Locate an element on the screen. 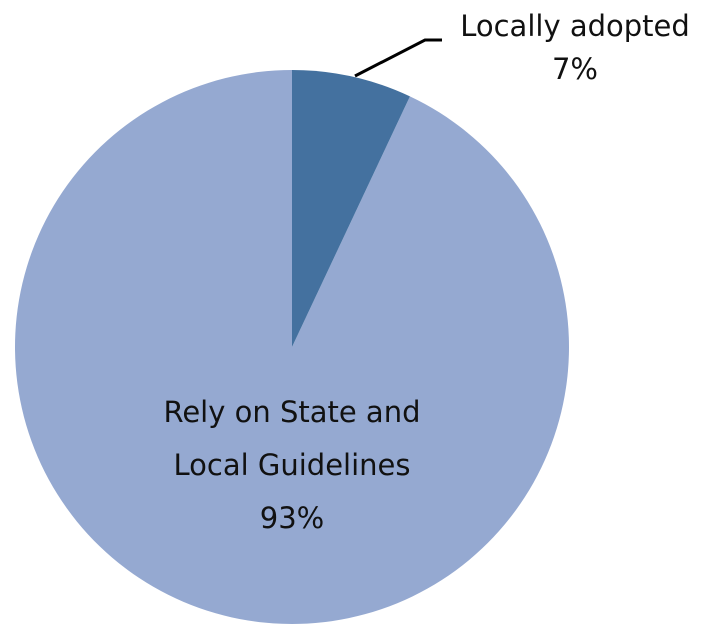 The width and height of the screenshot is (721, 624). pie-slice is located at coordinates (351, 208).